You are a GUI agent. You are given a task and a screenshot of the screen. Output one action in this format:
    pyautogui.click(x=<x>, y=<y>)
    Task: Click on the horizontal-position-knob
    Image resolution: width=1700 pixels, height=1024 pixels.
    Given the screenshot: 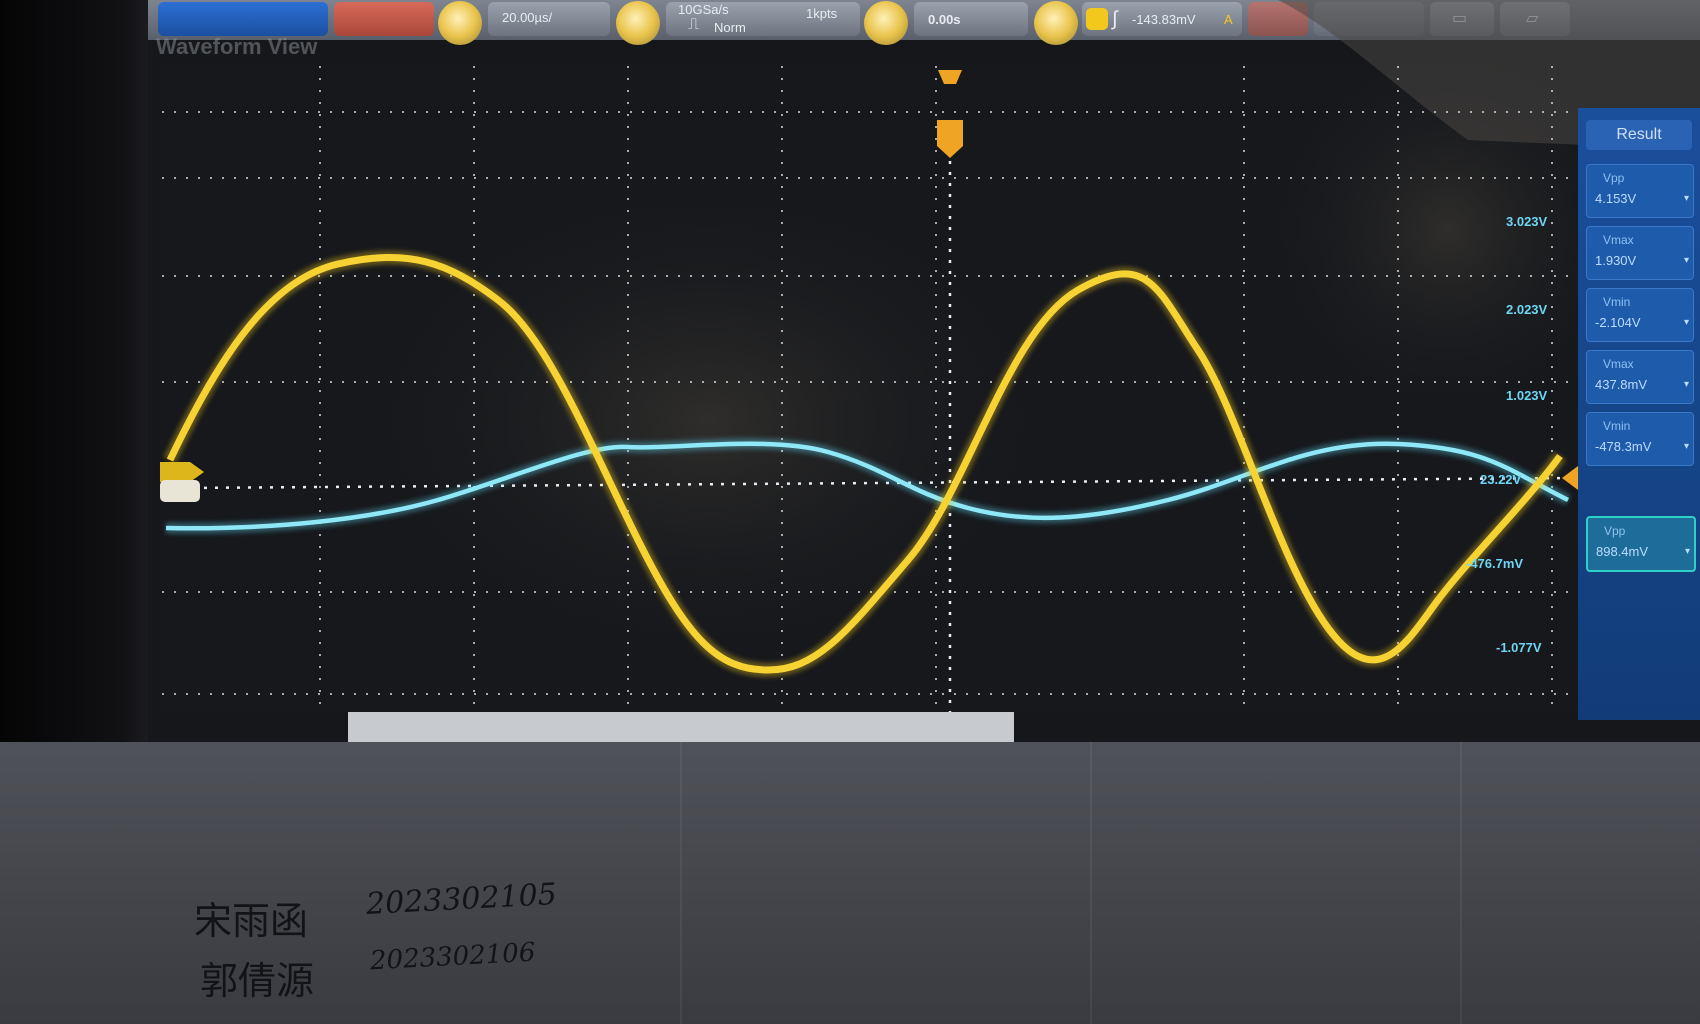 What is the action you would take?
    pyautogui.click(x=886, y=23)
    